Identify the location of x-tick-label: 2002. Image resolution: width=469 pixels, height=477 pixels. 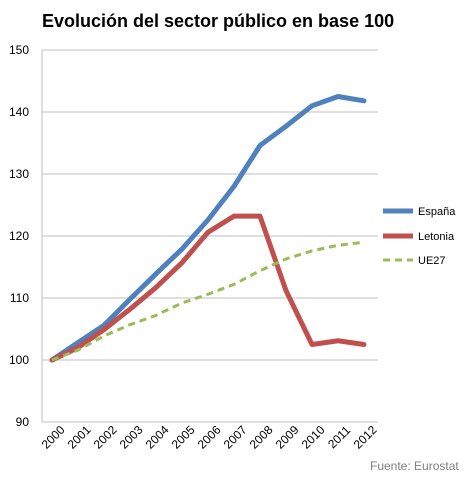
(105, 437).